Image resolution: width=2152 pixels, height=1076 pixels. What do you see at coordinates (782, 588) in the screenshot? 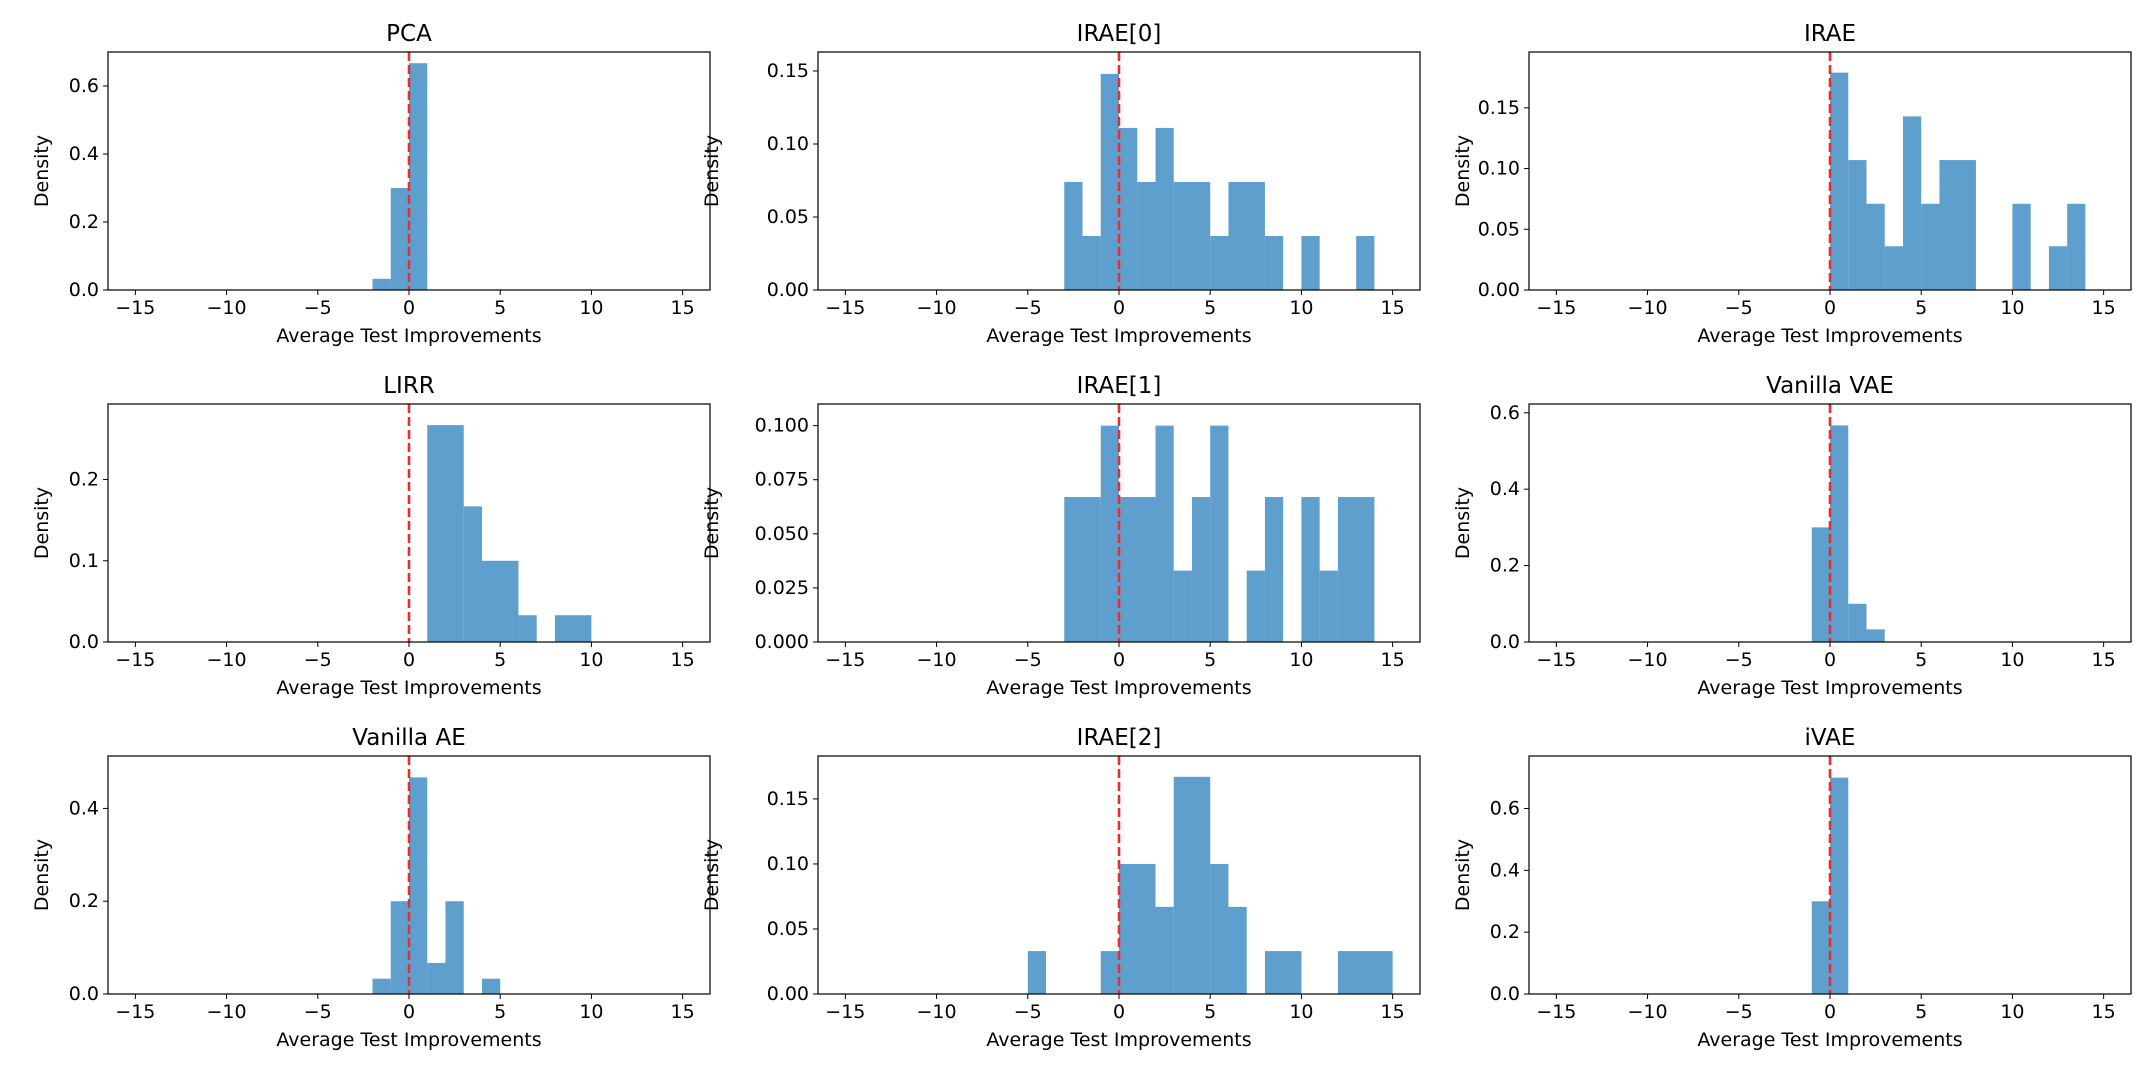
I see `y-tick-label: 0.025` at bounding box center [782, 588].